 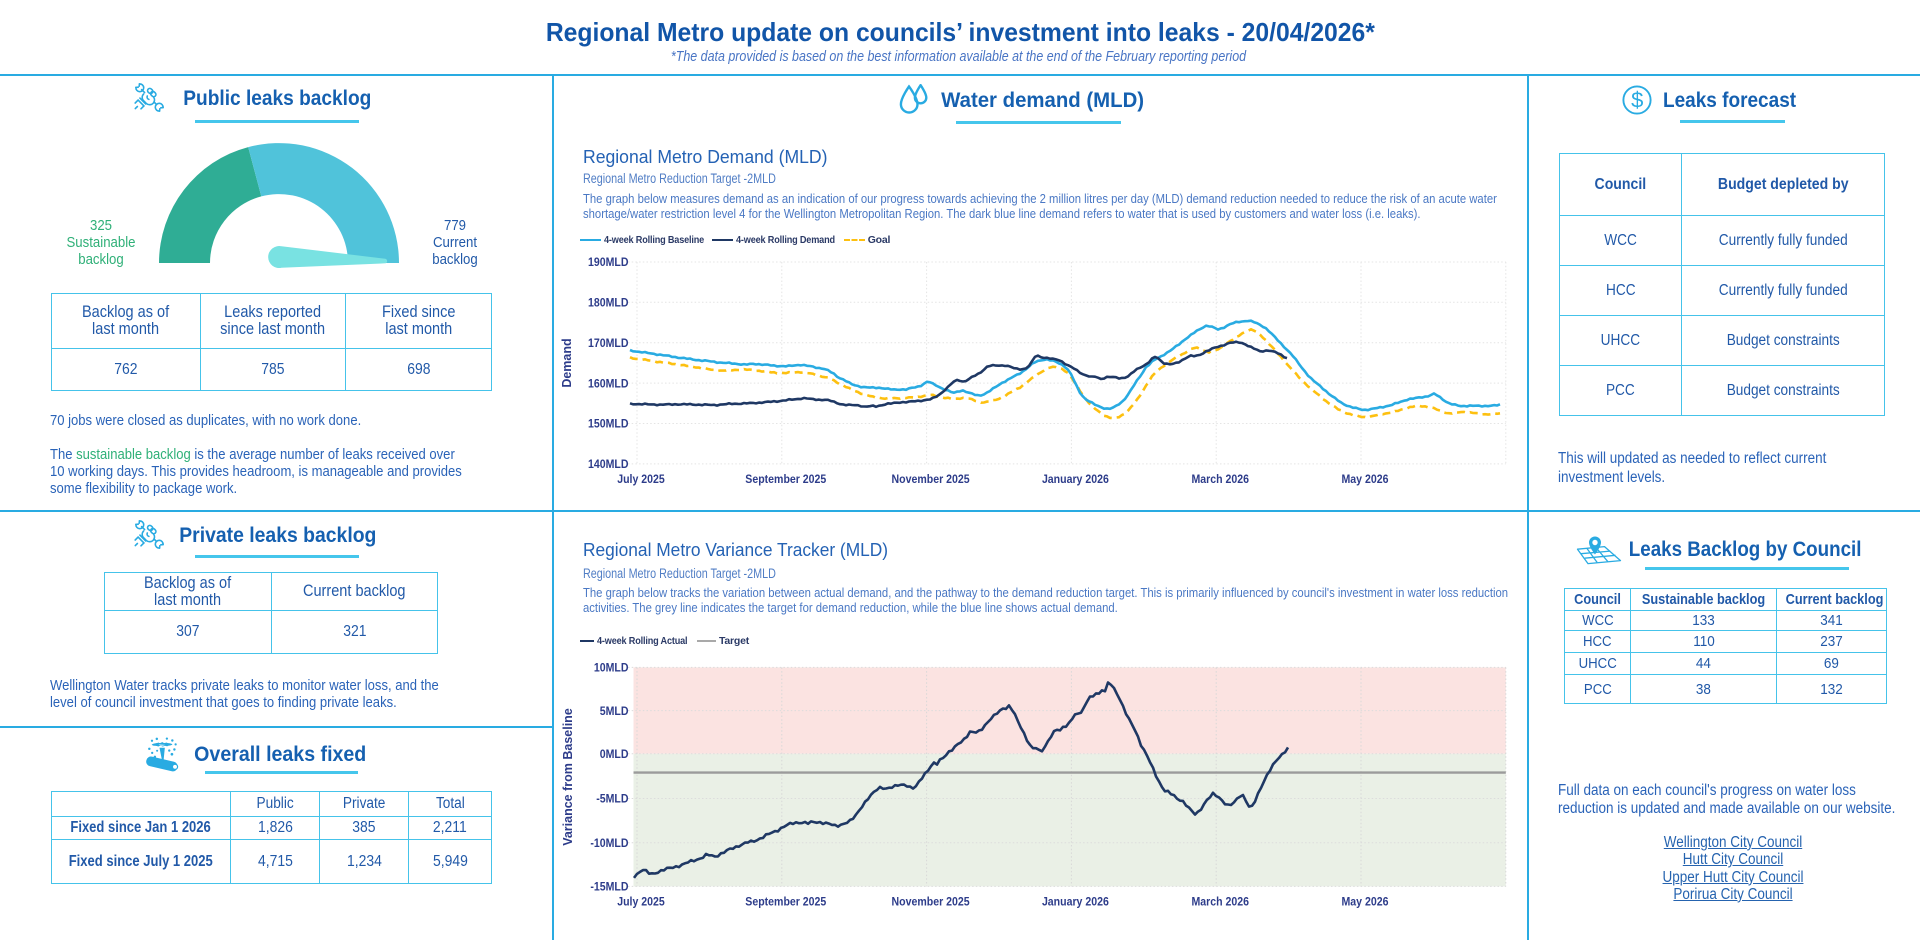 What do you see at coordinates (608, 344) in the screenshot?
I see `svg-text: 170MLD` at bounding box center [608, 344].